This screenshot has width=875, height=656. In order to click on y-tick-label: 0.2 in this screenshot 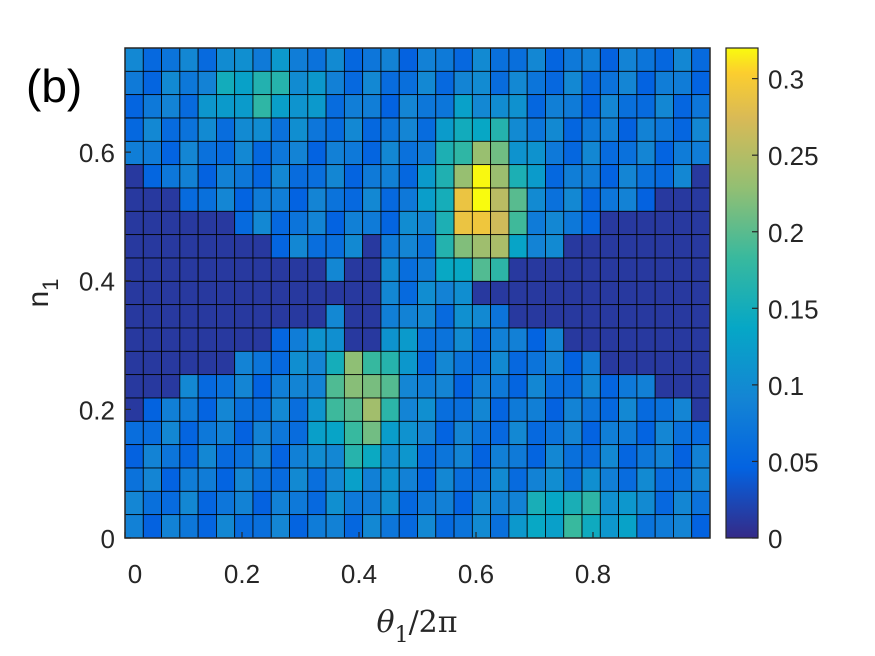, I will do `click(97, 410)`.